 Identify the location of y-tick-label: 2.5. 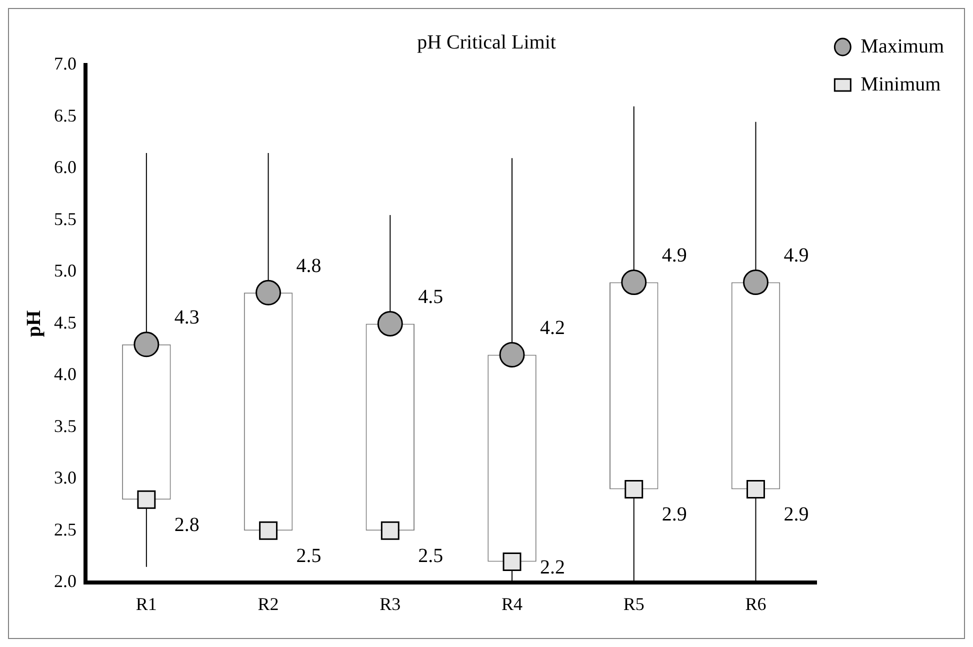
(65, 529).